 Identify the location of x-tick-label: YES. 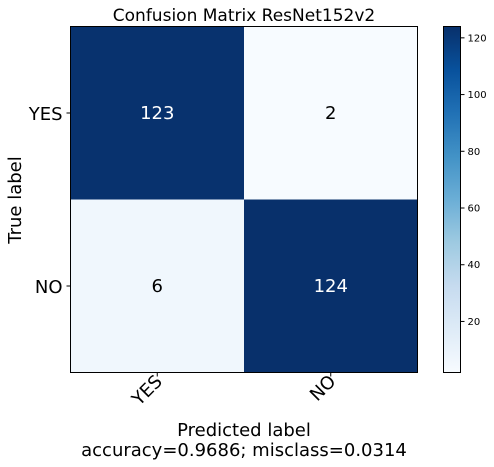
(146, 390).